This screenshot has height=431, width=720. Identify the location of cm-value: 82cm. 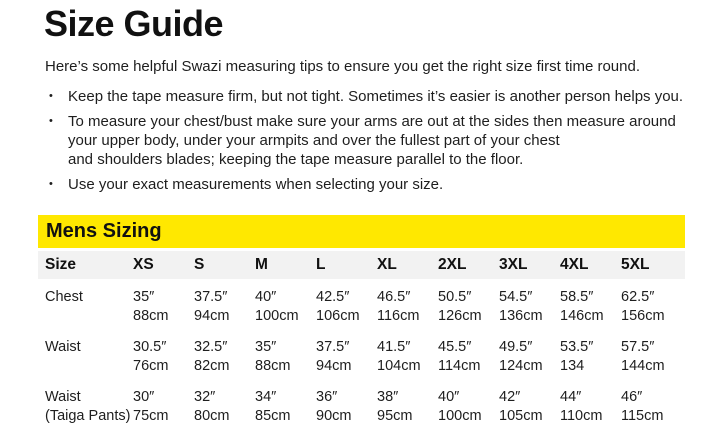
(212, 366).